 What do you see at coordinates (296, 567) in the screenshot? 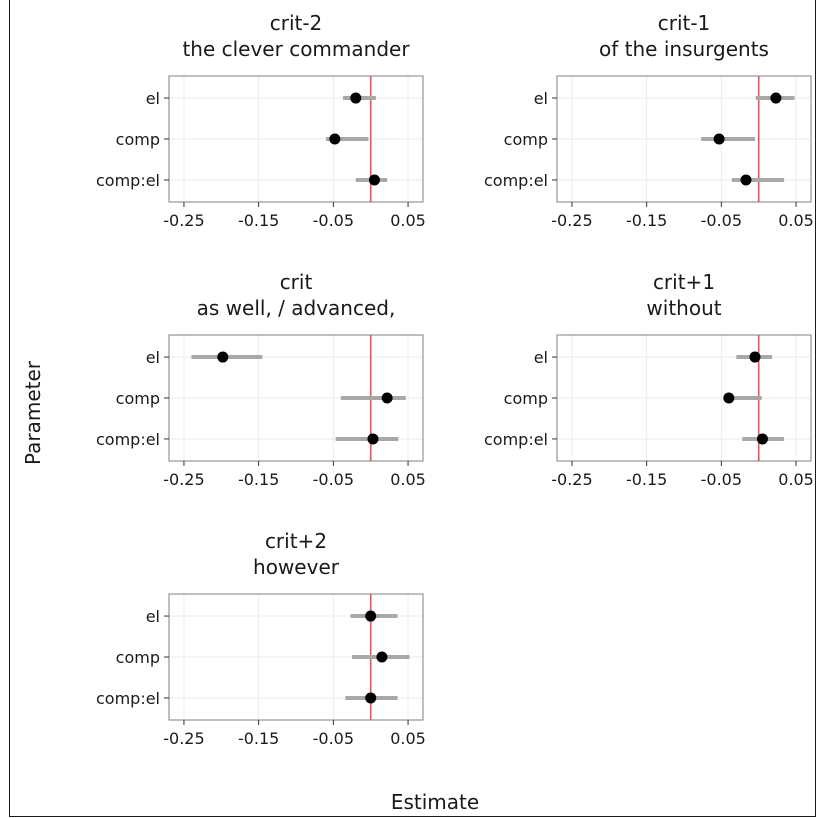
I see `panel-title-line2: however` at bounding box center [296, 567].